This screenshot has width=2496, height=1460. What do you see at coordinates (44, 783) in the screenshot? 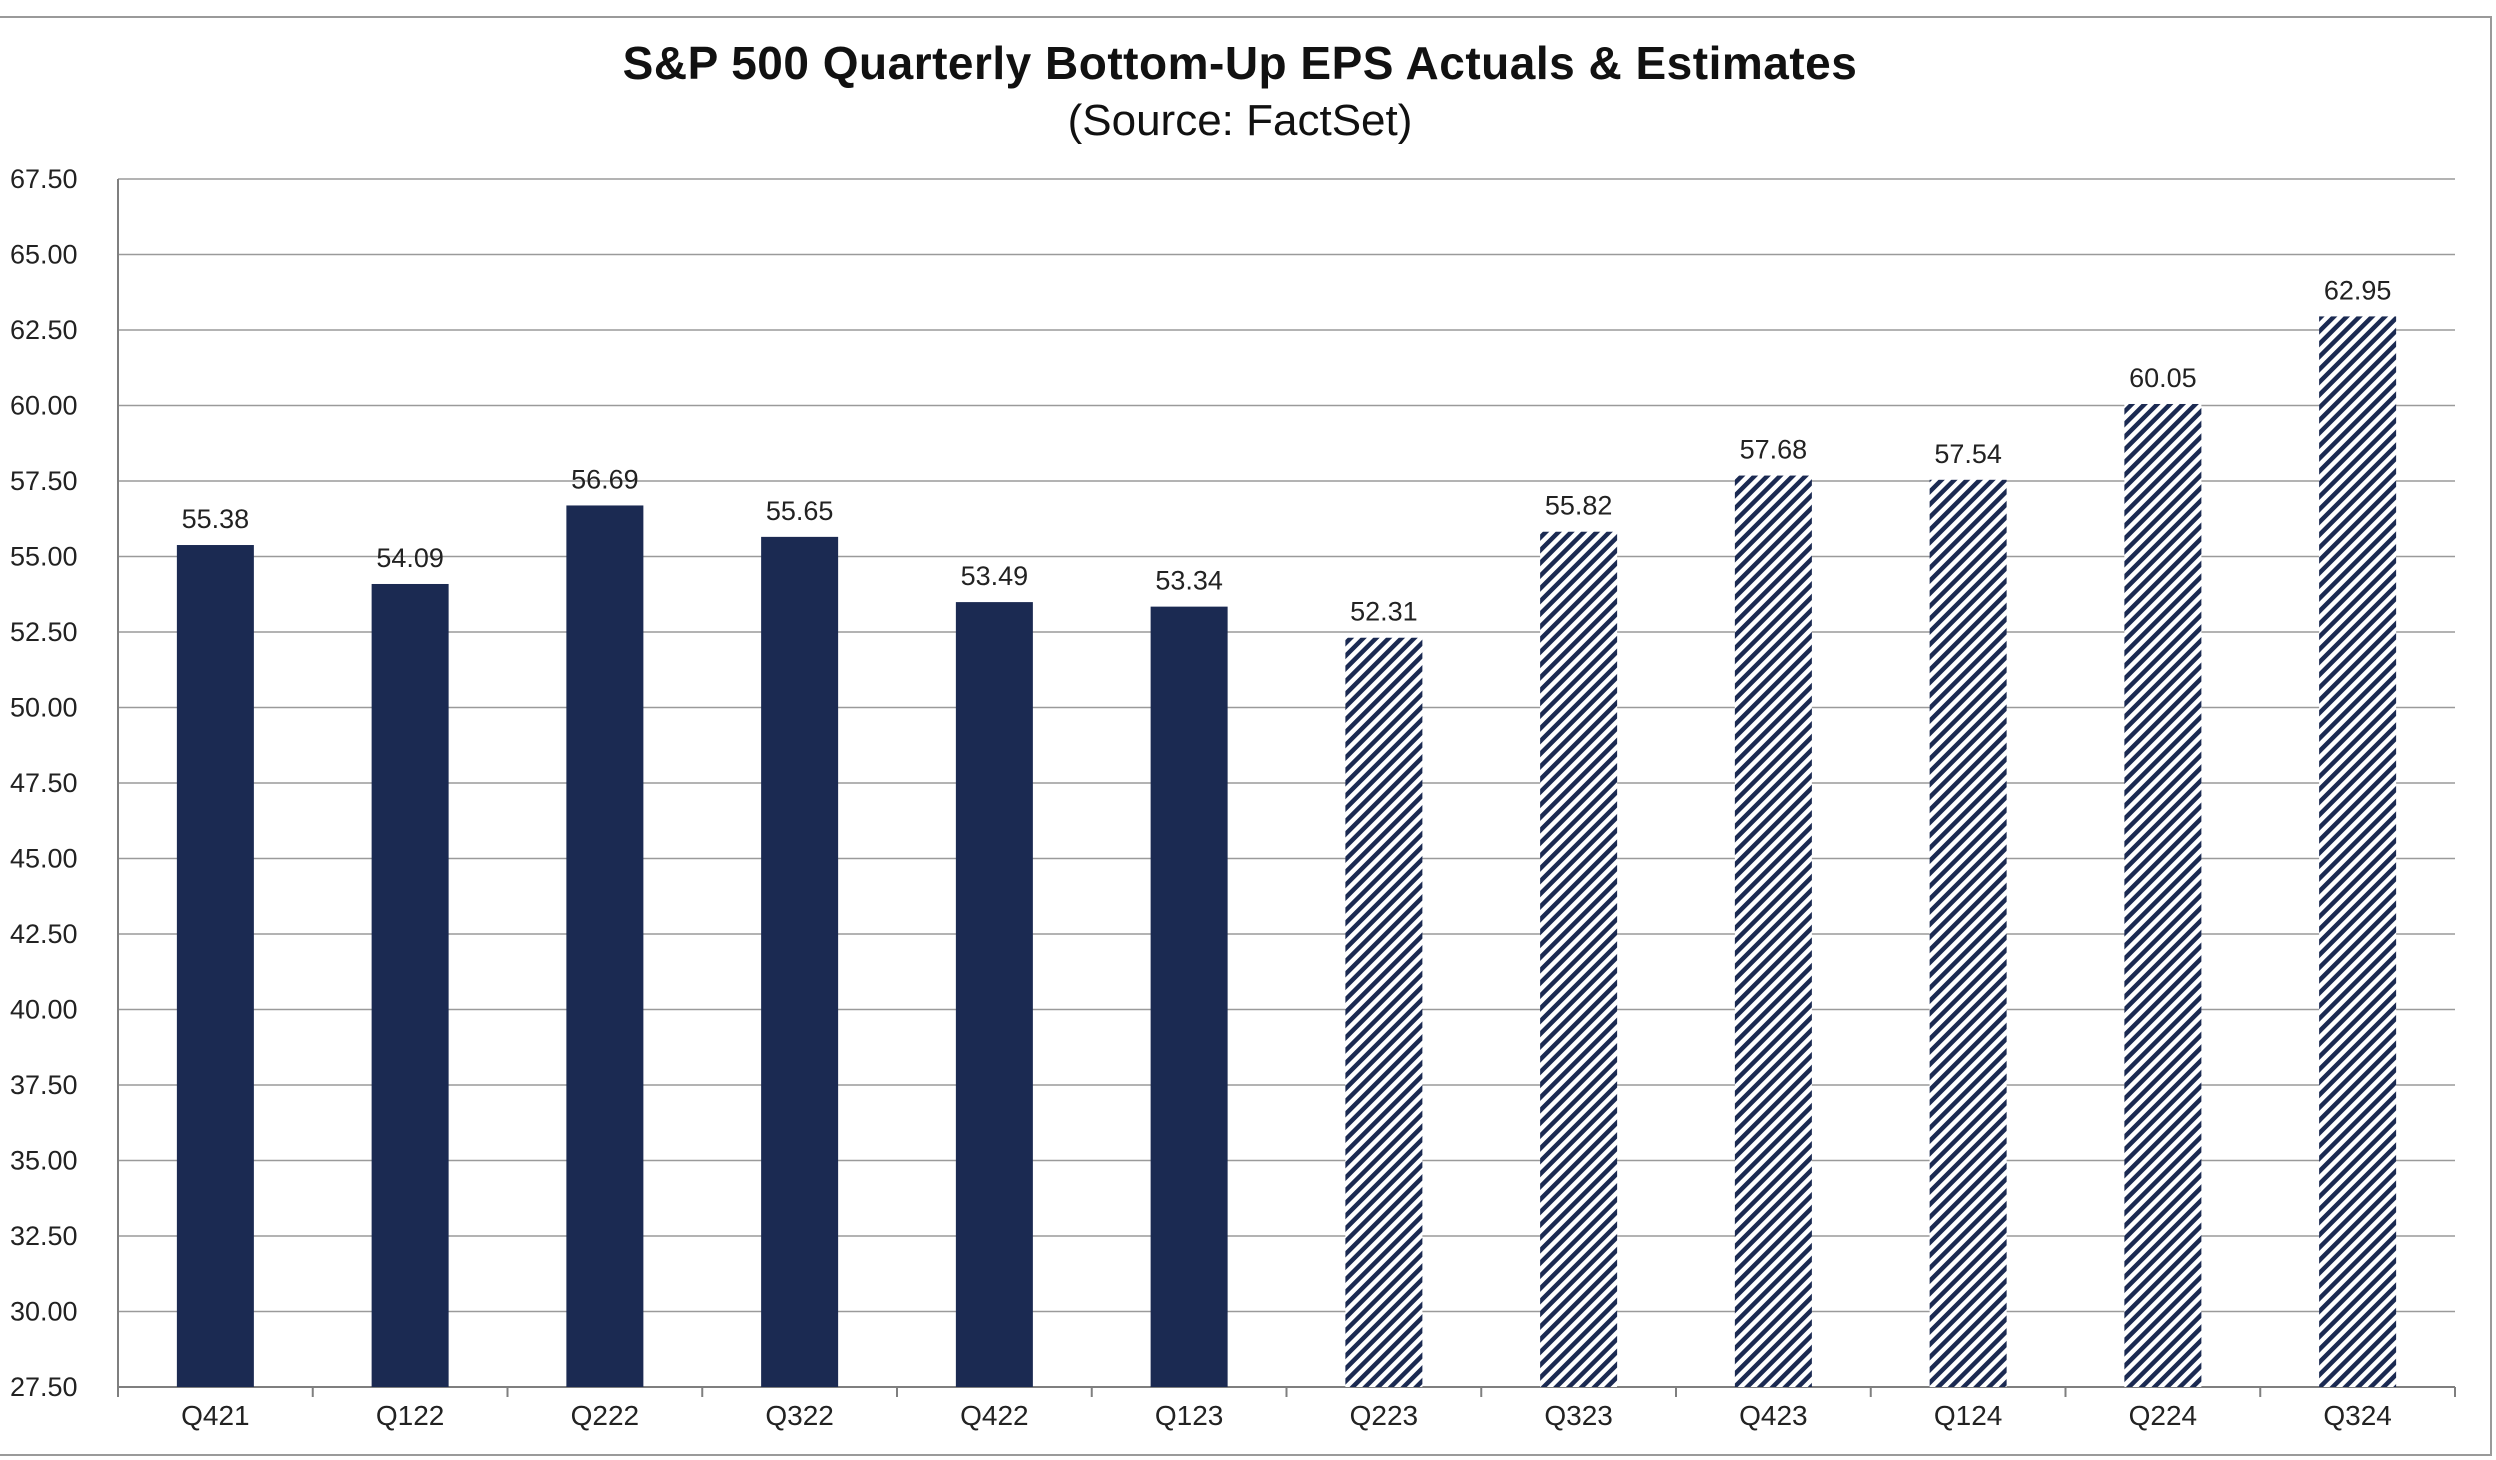
I see `y-tick-label: 47.50` at bounding box center [44, 783].